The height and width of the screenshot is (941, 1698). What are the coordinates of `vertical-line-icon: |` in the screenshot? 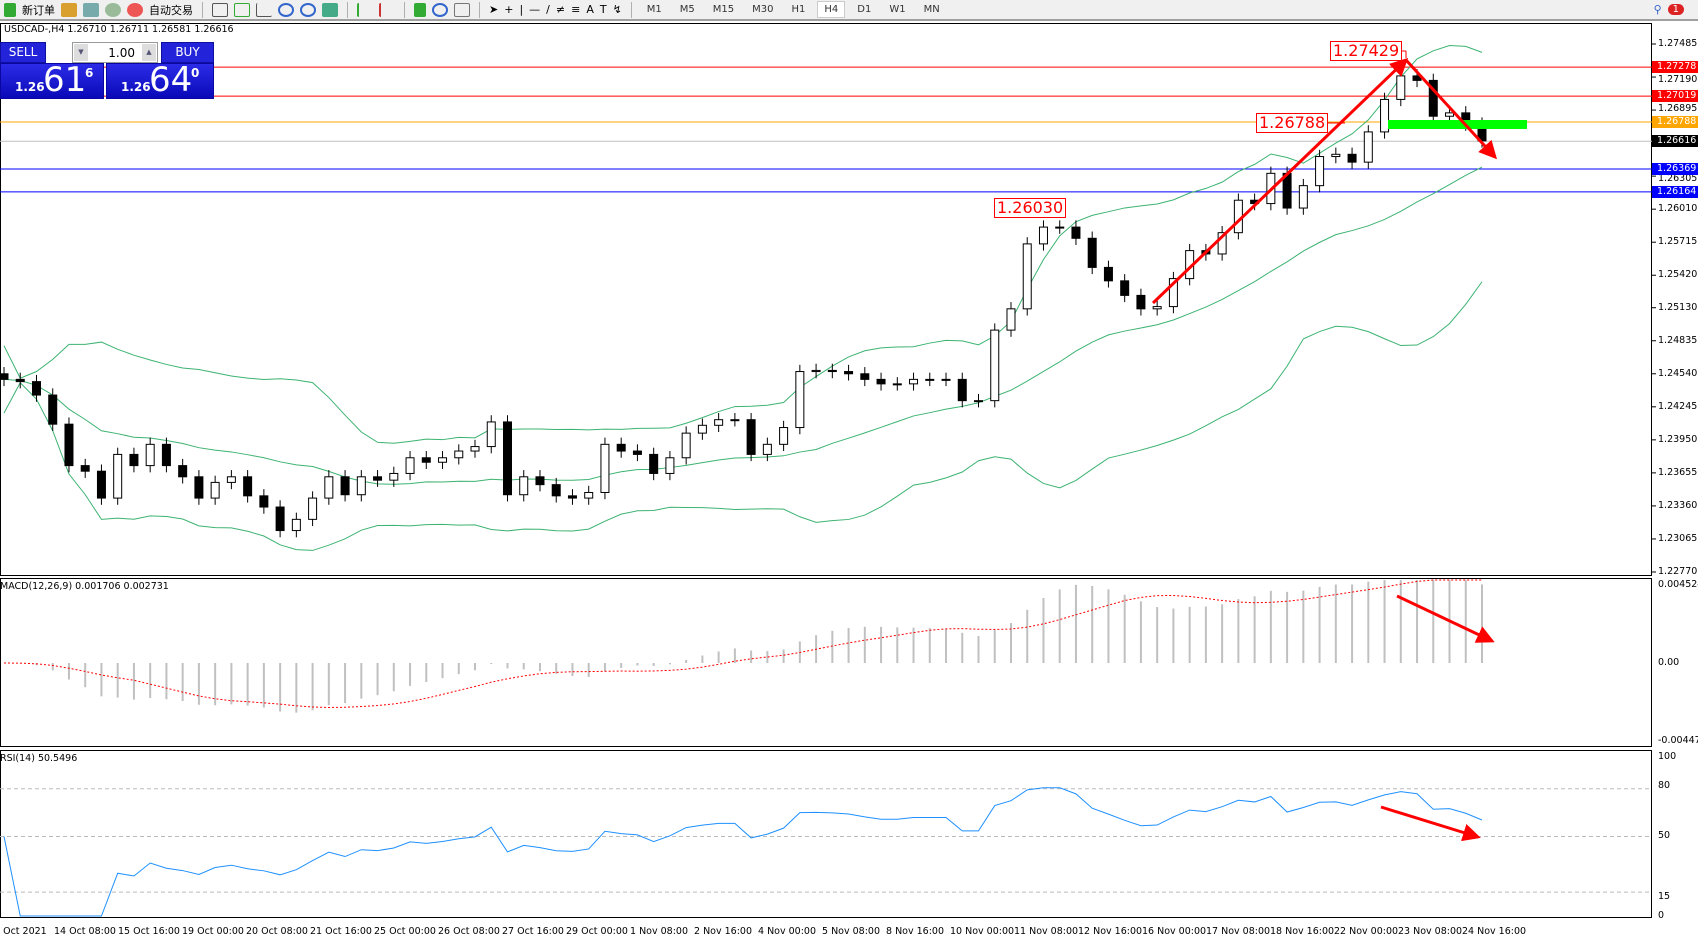 It's located at (521, 9).